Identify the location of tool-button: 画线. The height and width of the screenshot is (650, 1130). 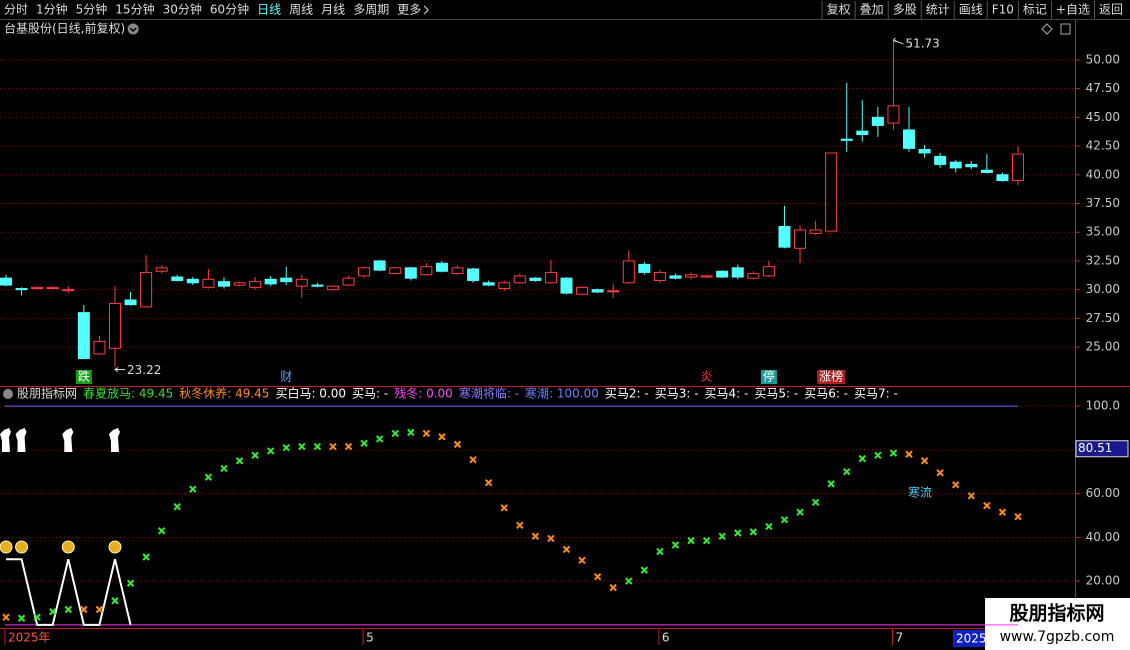
(971, 10).